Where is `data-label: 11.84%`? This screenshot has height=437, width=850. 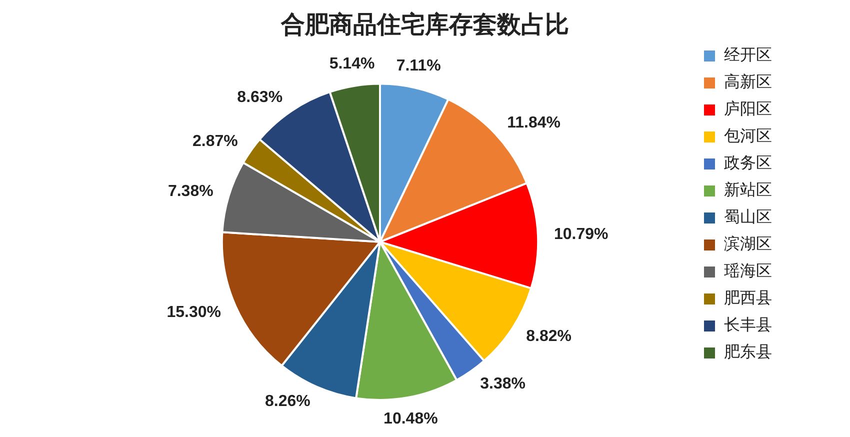 data-label: 11.84% is located at coordinates (534, 123).